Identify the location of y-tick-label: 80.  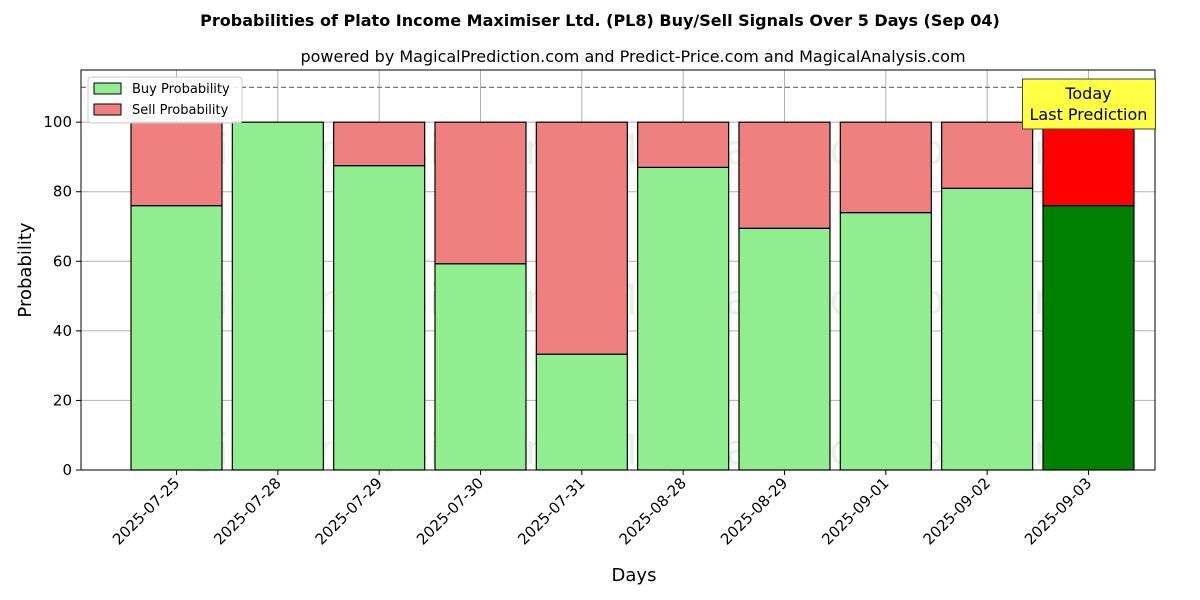
(62, 192).